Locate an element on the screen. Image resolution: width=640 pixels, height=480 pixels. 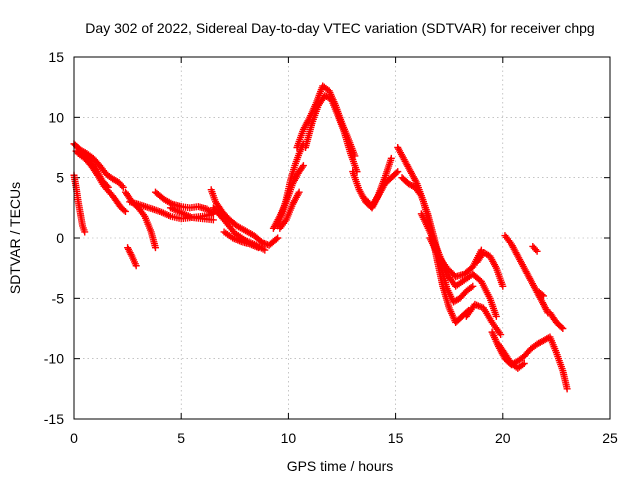
series-track-u is located at coordinates (437, 240).